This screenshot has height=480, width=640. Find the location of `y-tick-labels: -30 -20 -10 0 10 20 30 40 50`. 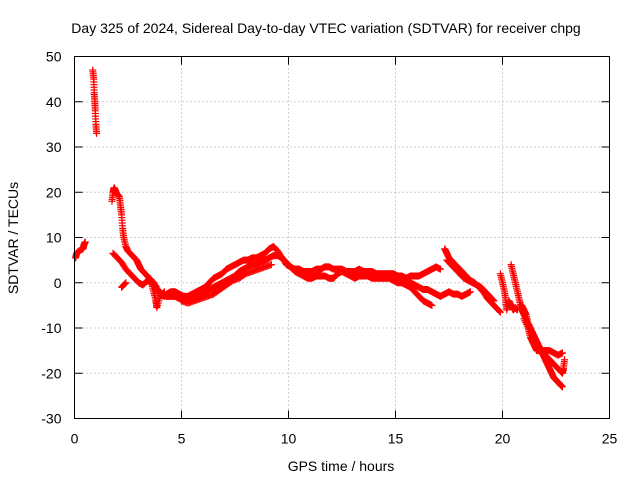

y-tick-labels: -30 -20 -10 0 10 20 30 40 50 is located at coordinates (51, 238).